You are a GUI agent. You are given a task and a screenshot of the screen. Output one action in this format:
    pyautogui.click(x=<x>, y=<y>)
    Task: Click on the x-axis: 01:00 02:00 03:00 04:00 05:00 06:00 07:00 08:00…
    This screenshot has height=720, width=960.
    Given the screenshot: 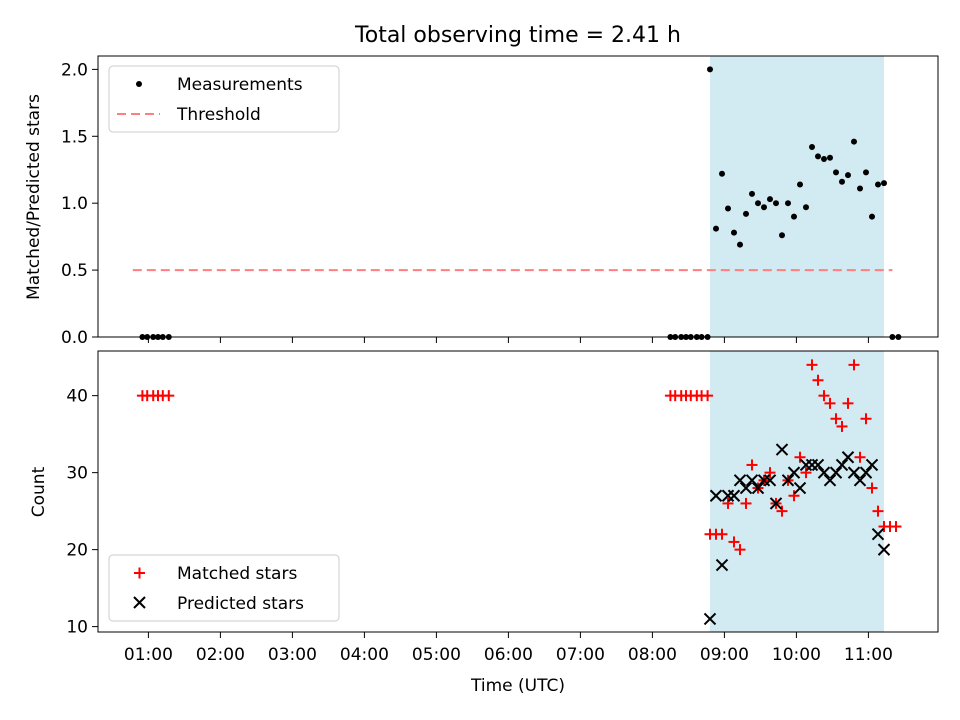 What is the action you would take?
    pyautogui.click(x=508, y=648)
    